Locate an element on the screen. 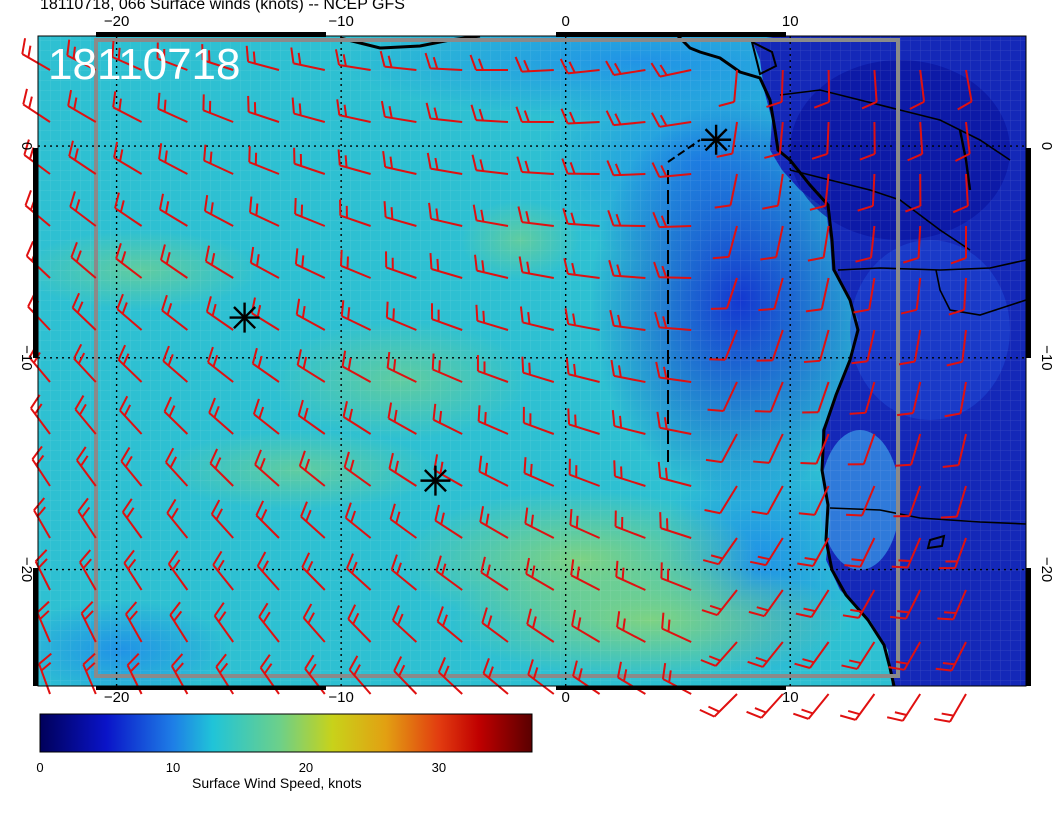 This screenshot has height=821, width=1056. colorbar-tick-label: 10 is located at coordinates (173, 767).